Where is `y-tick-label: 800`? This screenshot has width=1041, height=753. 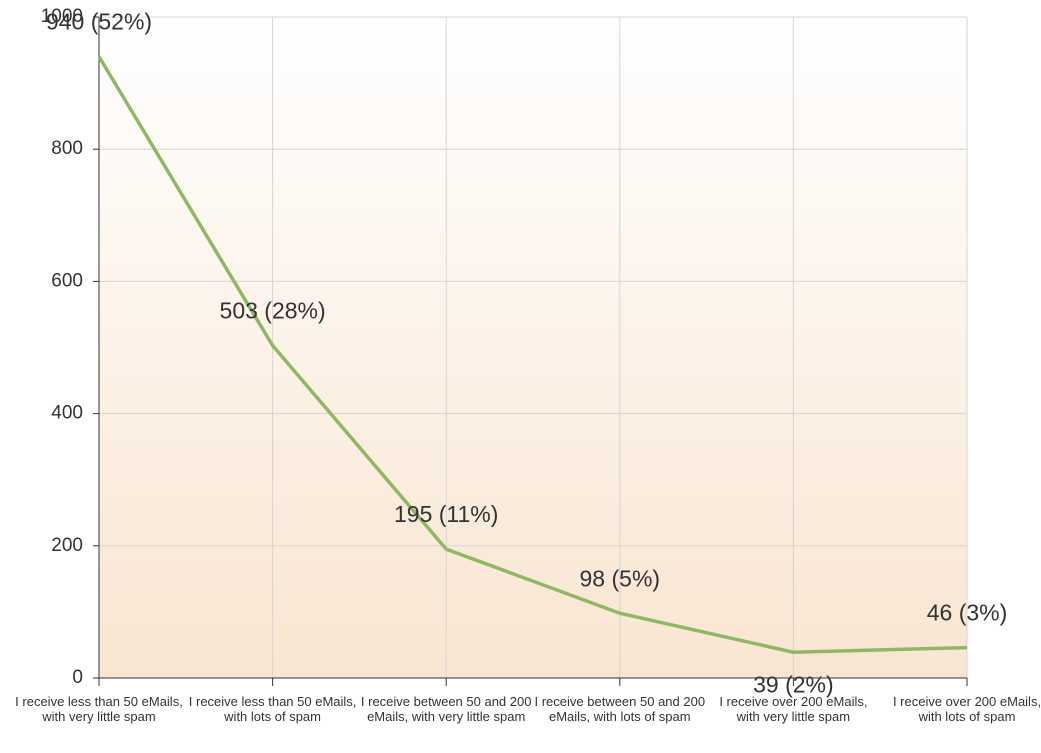 y-tick-label: 800 is located at coordinates (67, 148).